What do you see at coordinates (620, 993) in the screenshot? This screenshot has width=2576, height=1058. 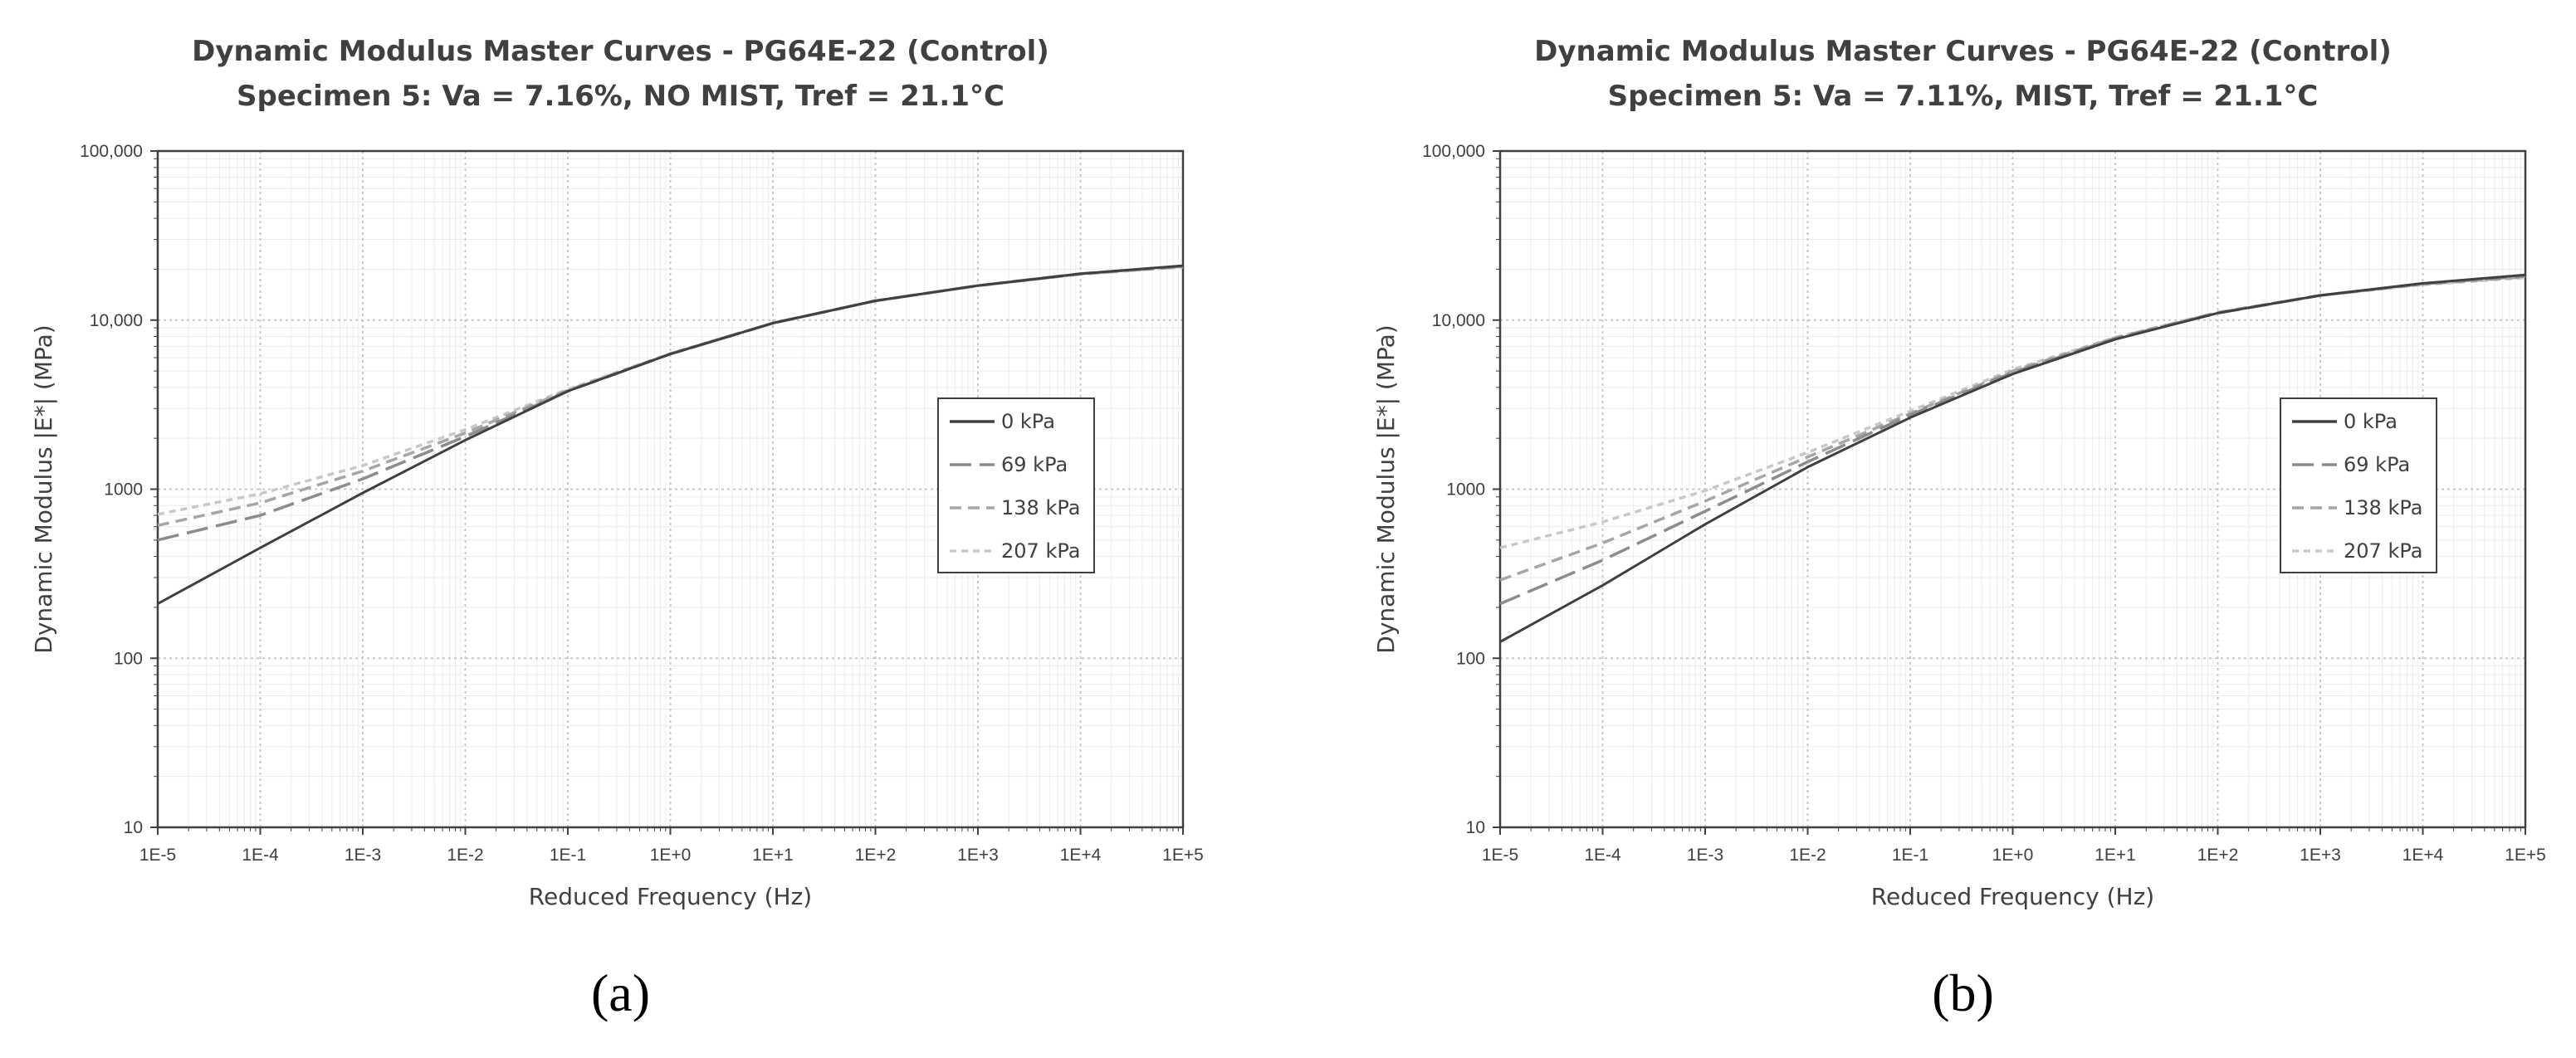 I see `panel-label: (a)` at bounding box center [620, 993].